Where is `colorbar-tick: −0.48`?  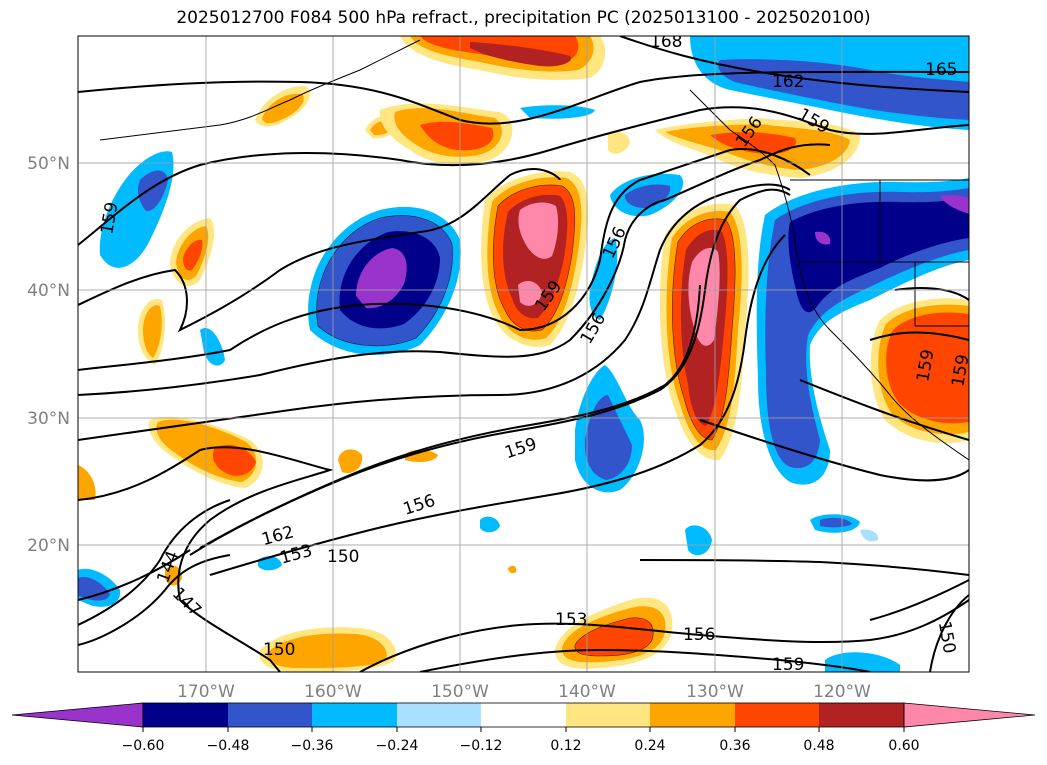
colorbar-tick: −0.48 is located at coordinates (228, 746).